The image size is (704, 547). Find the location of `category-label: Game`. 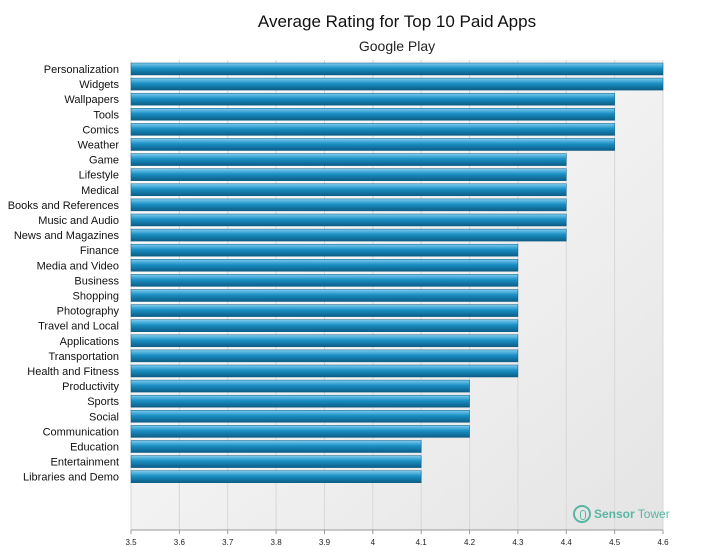

category-label: Game is located at coordinates (104, 161).